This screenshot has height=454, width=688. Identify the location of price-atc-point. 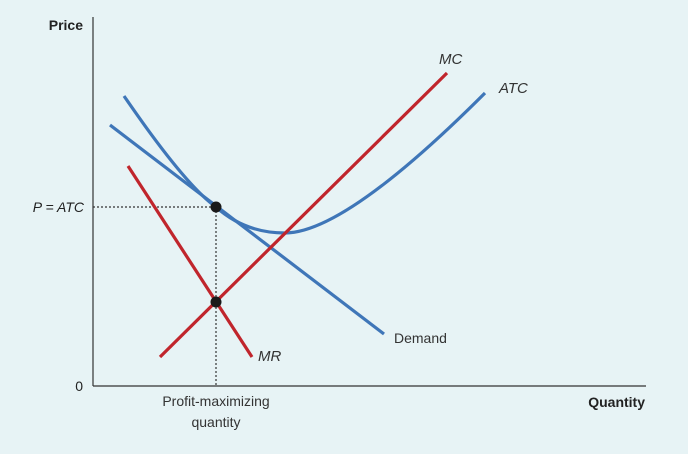
(216, 207).